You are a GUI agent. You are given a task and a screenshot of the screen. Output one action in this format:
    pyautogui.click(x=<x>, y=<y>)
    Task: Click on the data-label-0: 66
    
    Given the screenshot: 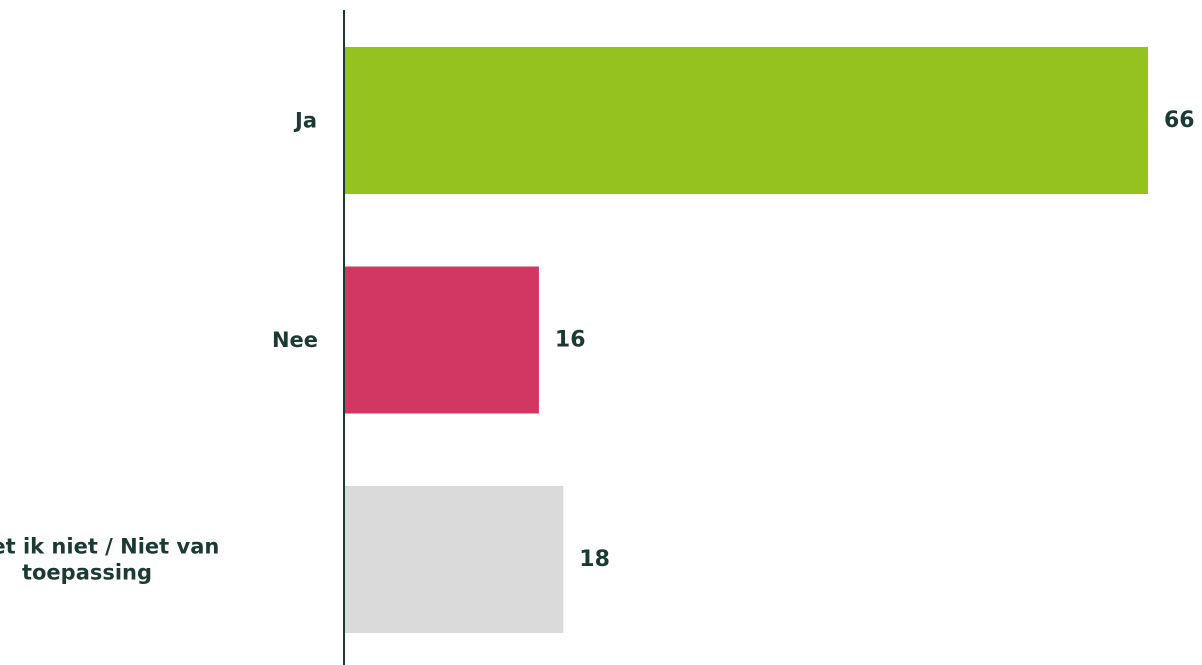 What is the action you would take?
    pyautogui.click(x=1179, y=120)
    